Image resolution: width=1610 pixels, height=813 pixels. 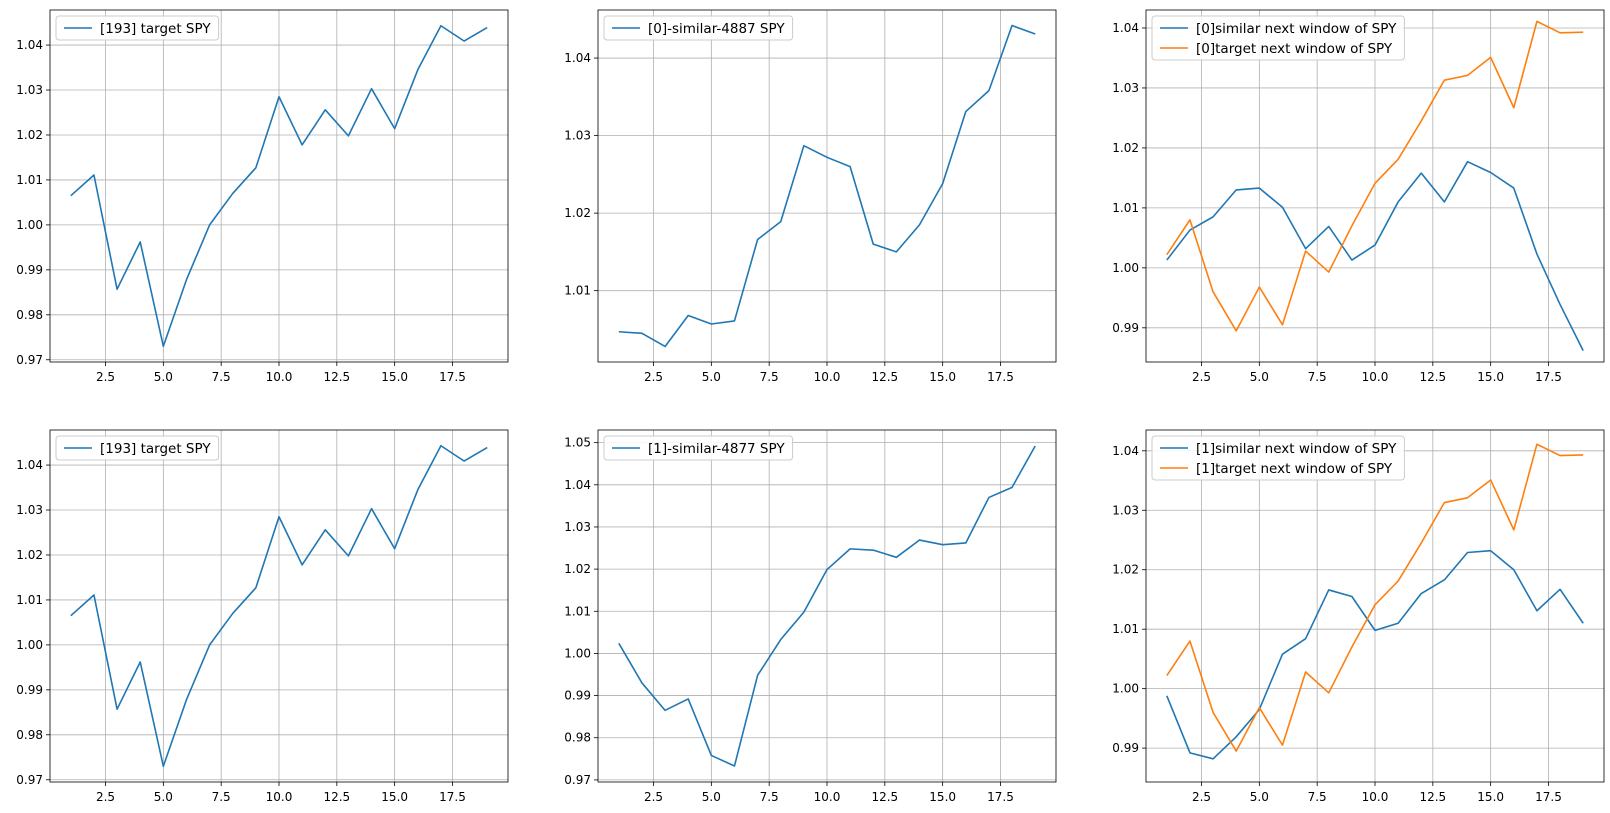 I want to click on legend-label-1: [1]-similar-4877 SPY, so click(x=716, y=449).